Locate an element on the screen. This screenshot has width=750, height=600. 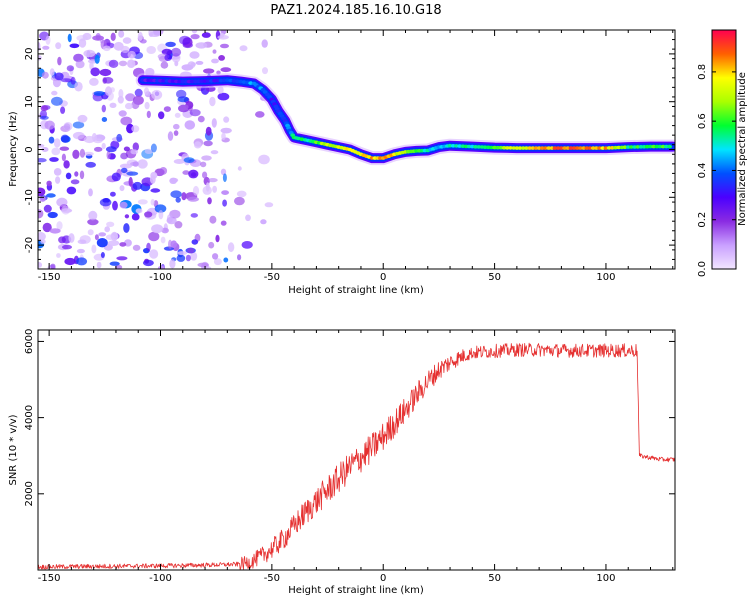
snr-y-tick-label: 4000 is located at coordinates (29, 417).